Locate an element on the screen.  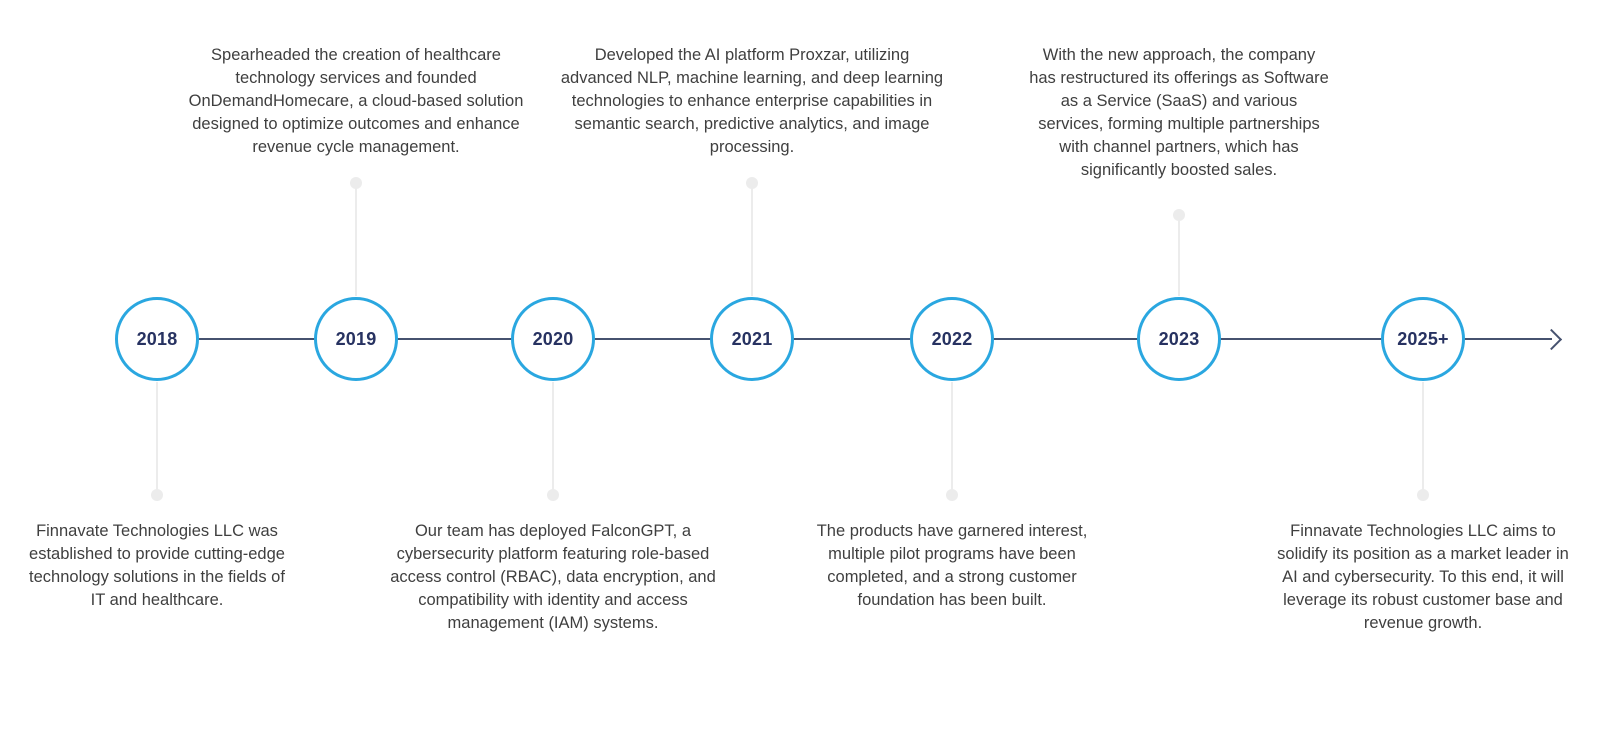
year-circle-2020: 2020 is located at coordinates (553, 339).